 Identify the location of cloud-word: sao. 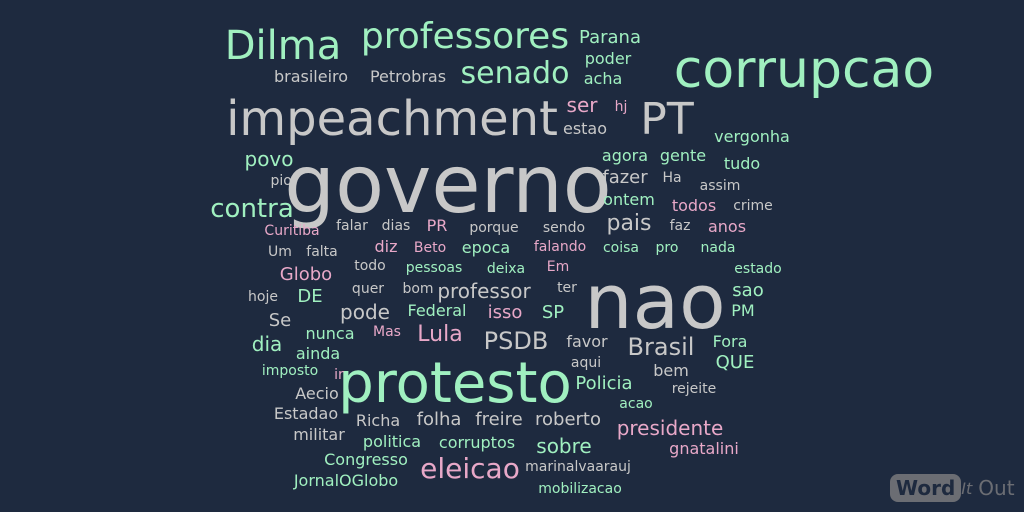
(748, 290).